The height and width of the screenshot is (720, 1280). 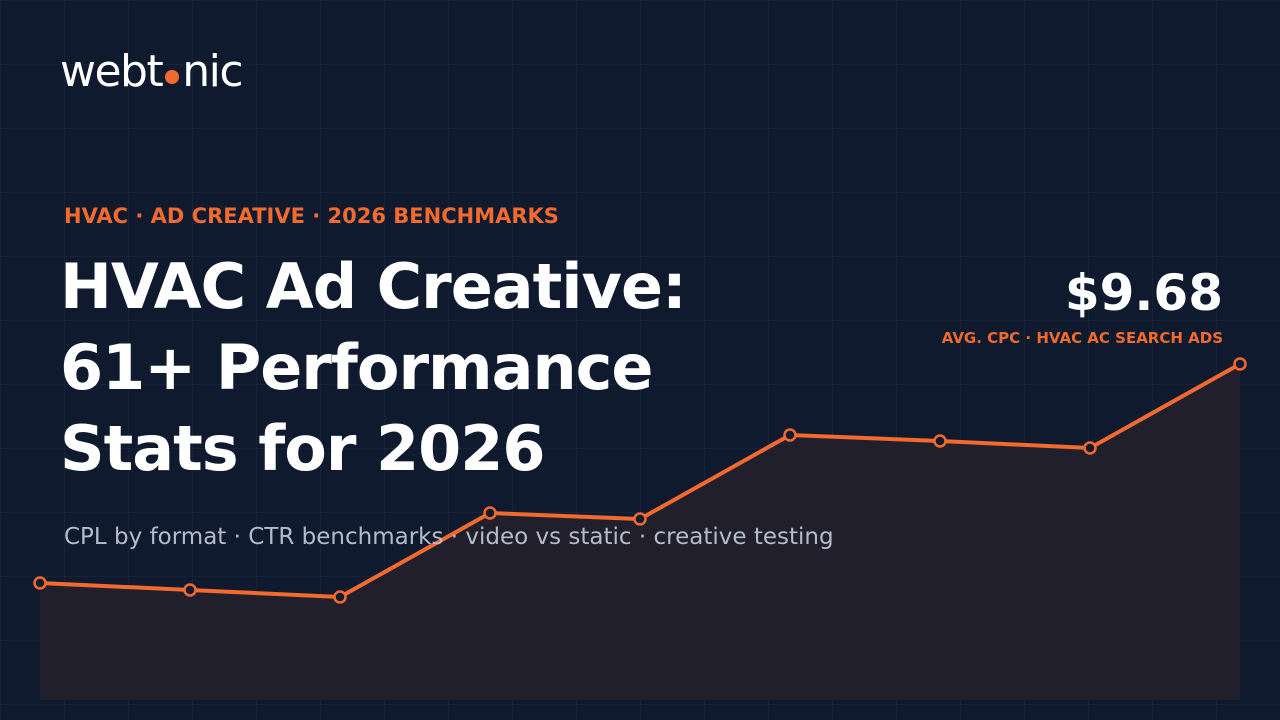 What do you see at coordinates (1143, 293) in the screenshot?
I see `stat-value: $9.68` at bounding box center [1143, 293].